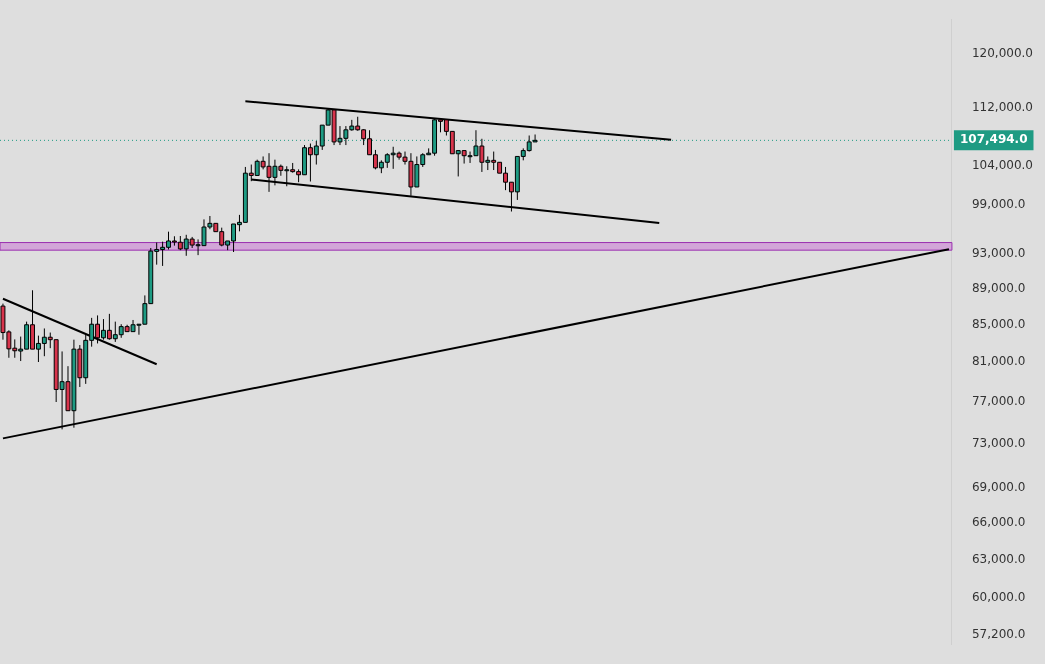 This screenshot has height=664, width=1045. Describe the element at coordinates (998, 323) in the screenshot. I see `y-tick-label: 85,000.0` at that location.